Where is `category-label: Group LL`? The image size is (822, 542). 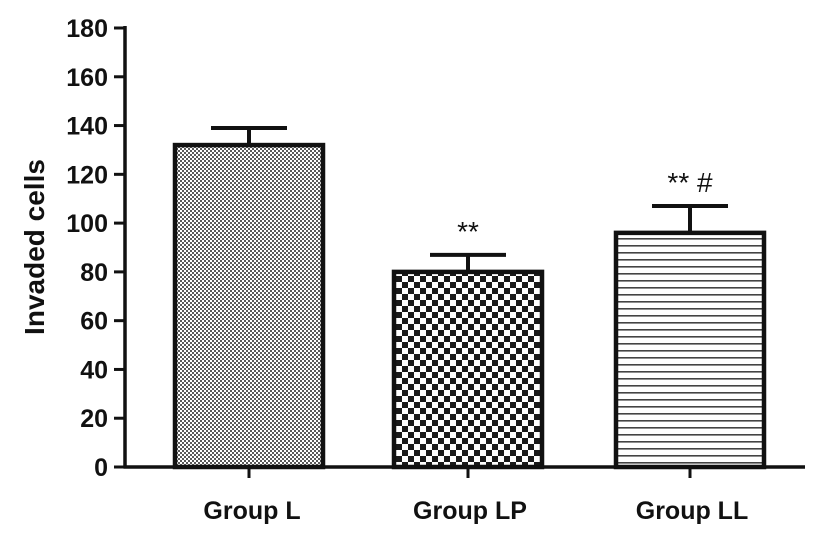
category-label: Group LL is located at coordinates (692, 511).